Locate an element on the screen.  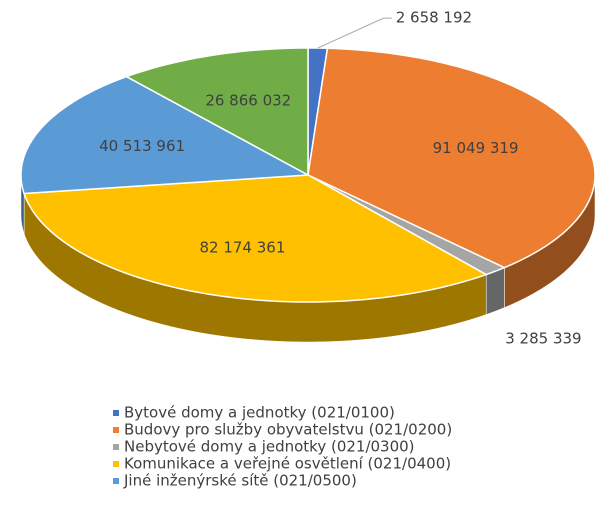
data-label: 82 174 361 is located at coordinates (242, 248).